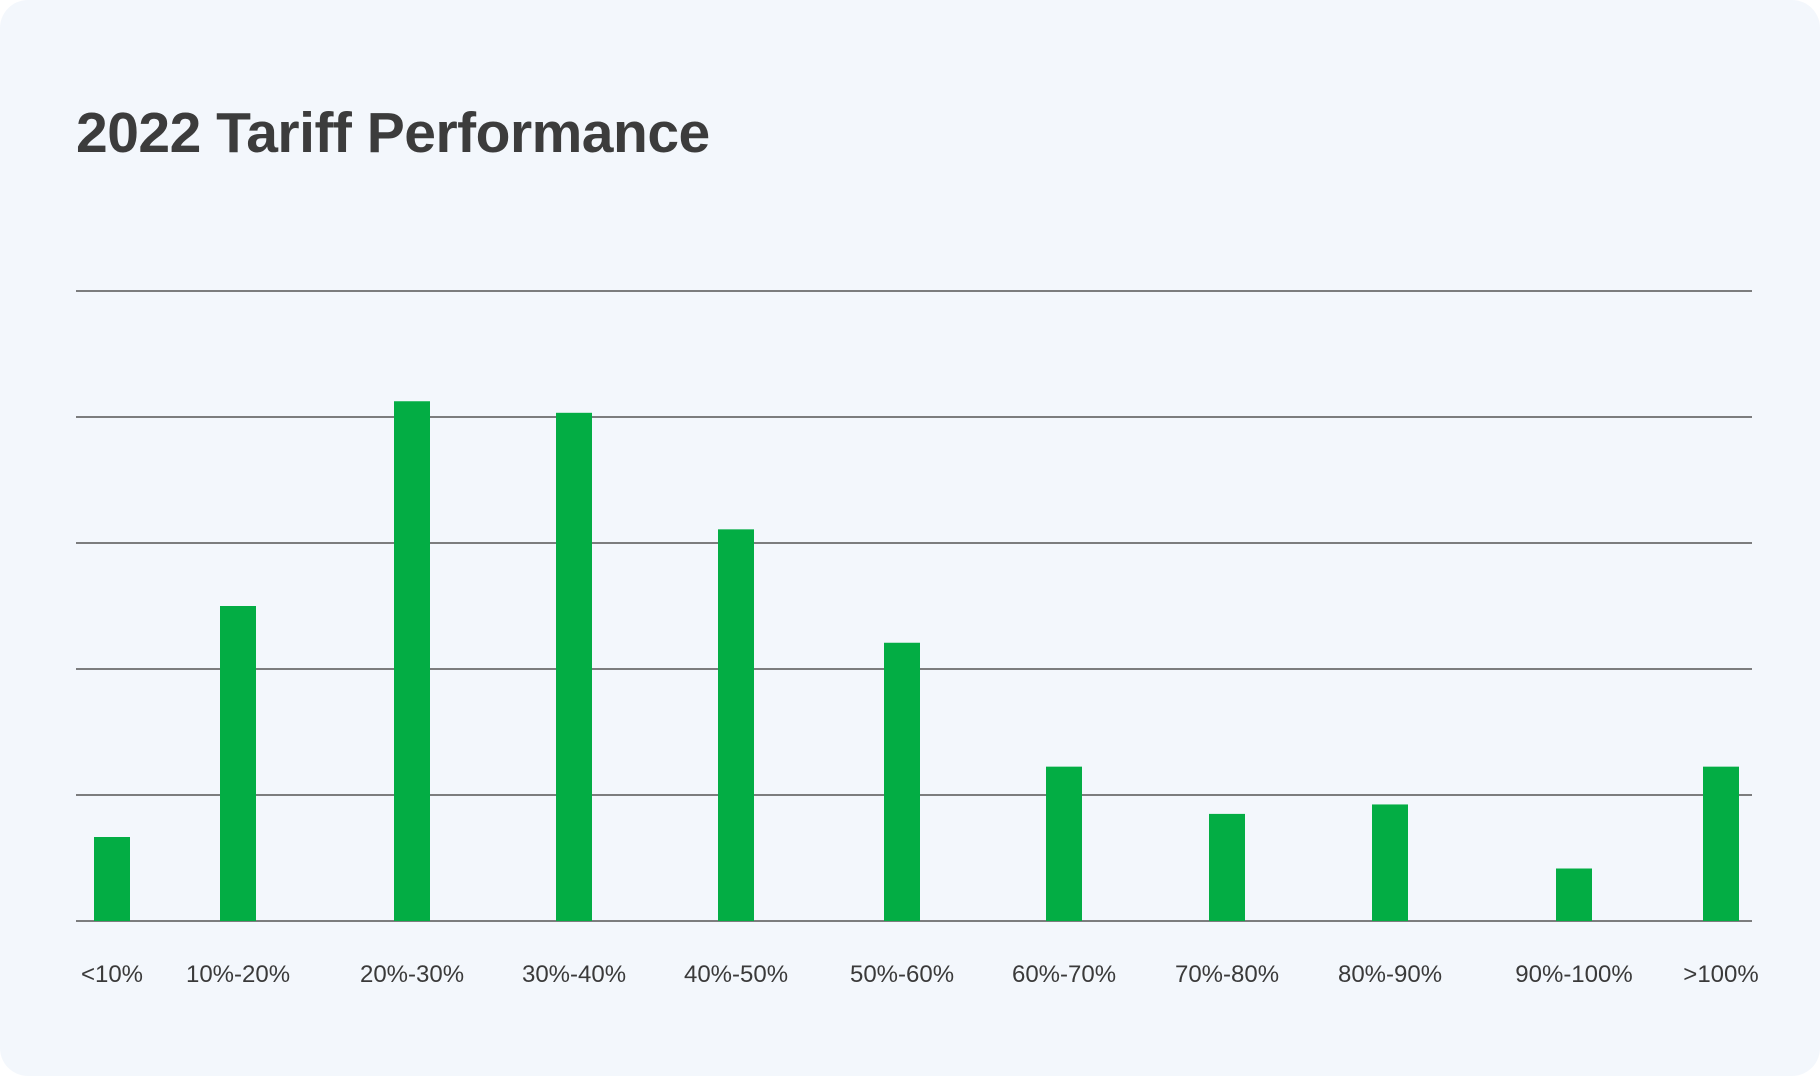  What do you see at coordinates (1064, 974) in the screenshot?
I see `x-tick-label: 60%-70%` at bounding box center [1064, 974].